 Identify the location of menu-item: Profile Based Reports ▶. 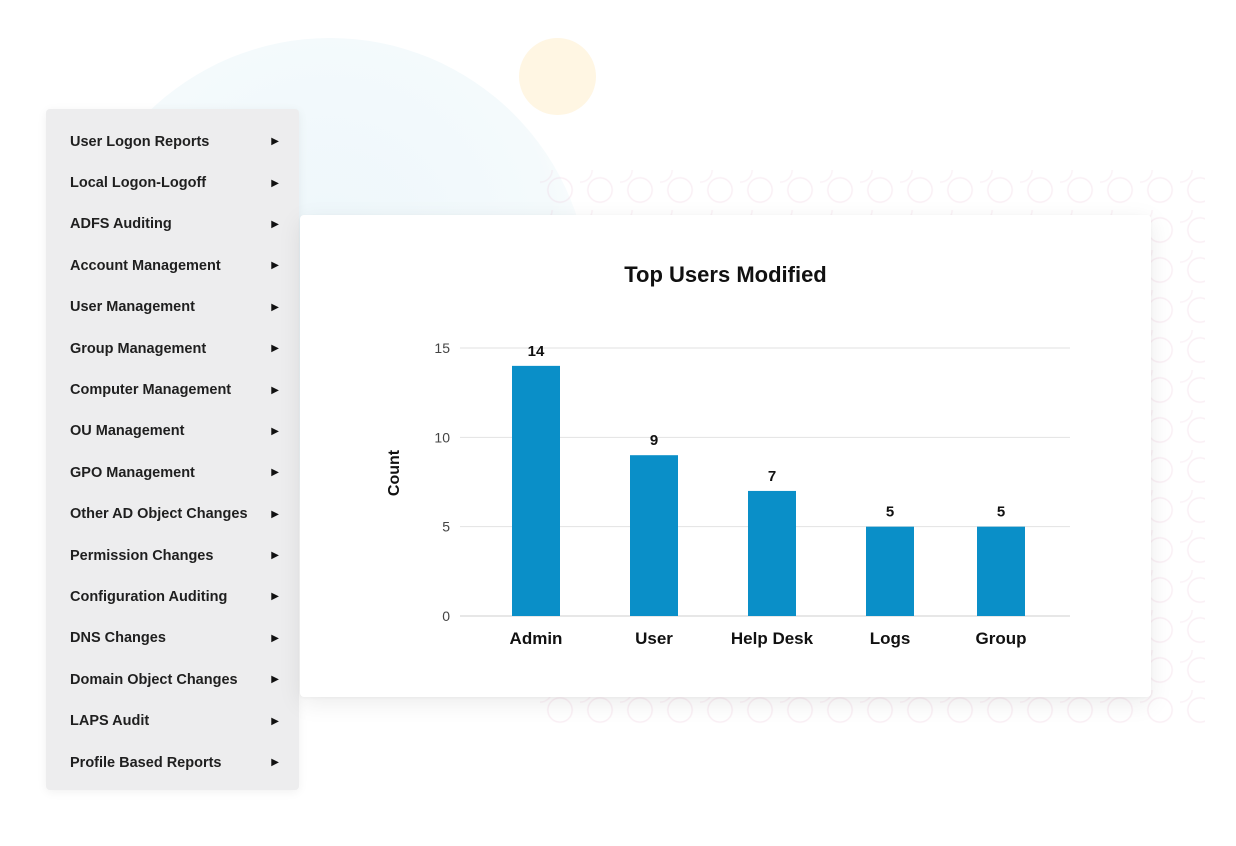
(172, 762).